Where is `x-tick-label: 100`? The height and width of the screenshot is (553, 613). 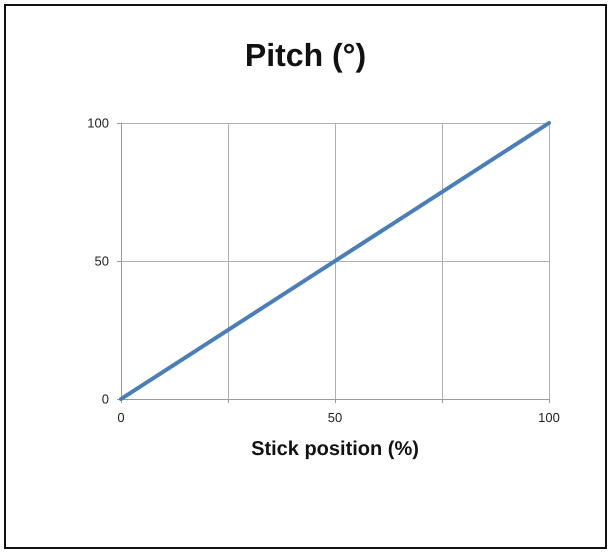 x-tick-label: 100 is located at coordinates (549, 417).